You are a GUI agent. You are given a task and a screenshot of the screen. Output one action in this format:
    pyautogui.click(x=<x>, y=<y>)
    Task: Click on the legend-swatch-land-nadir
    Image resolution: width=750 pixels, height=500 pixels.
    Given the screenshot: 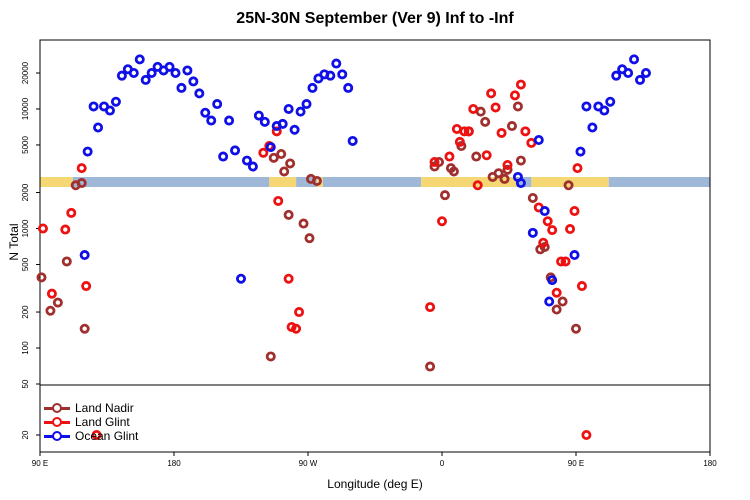 What is the action you would take?
    pyautogui.click(x=57, y=408)
    